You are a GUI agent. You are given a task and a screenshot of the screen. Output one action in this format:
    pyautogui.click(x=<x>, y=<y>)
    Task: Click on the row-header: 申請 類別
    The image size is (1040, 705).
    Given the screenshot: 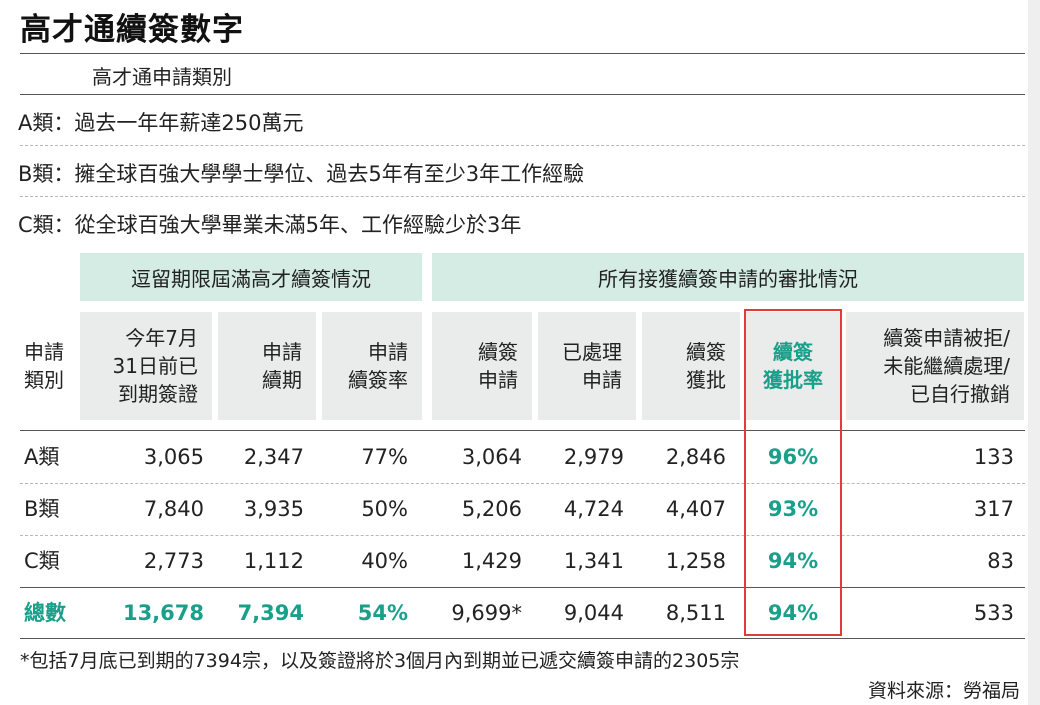 What is the action you would take?
    pyautogui.click(x=44, y=366)
    